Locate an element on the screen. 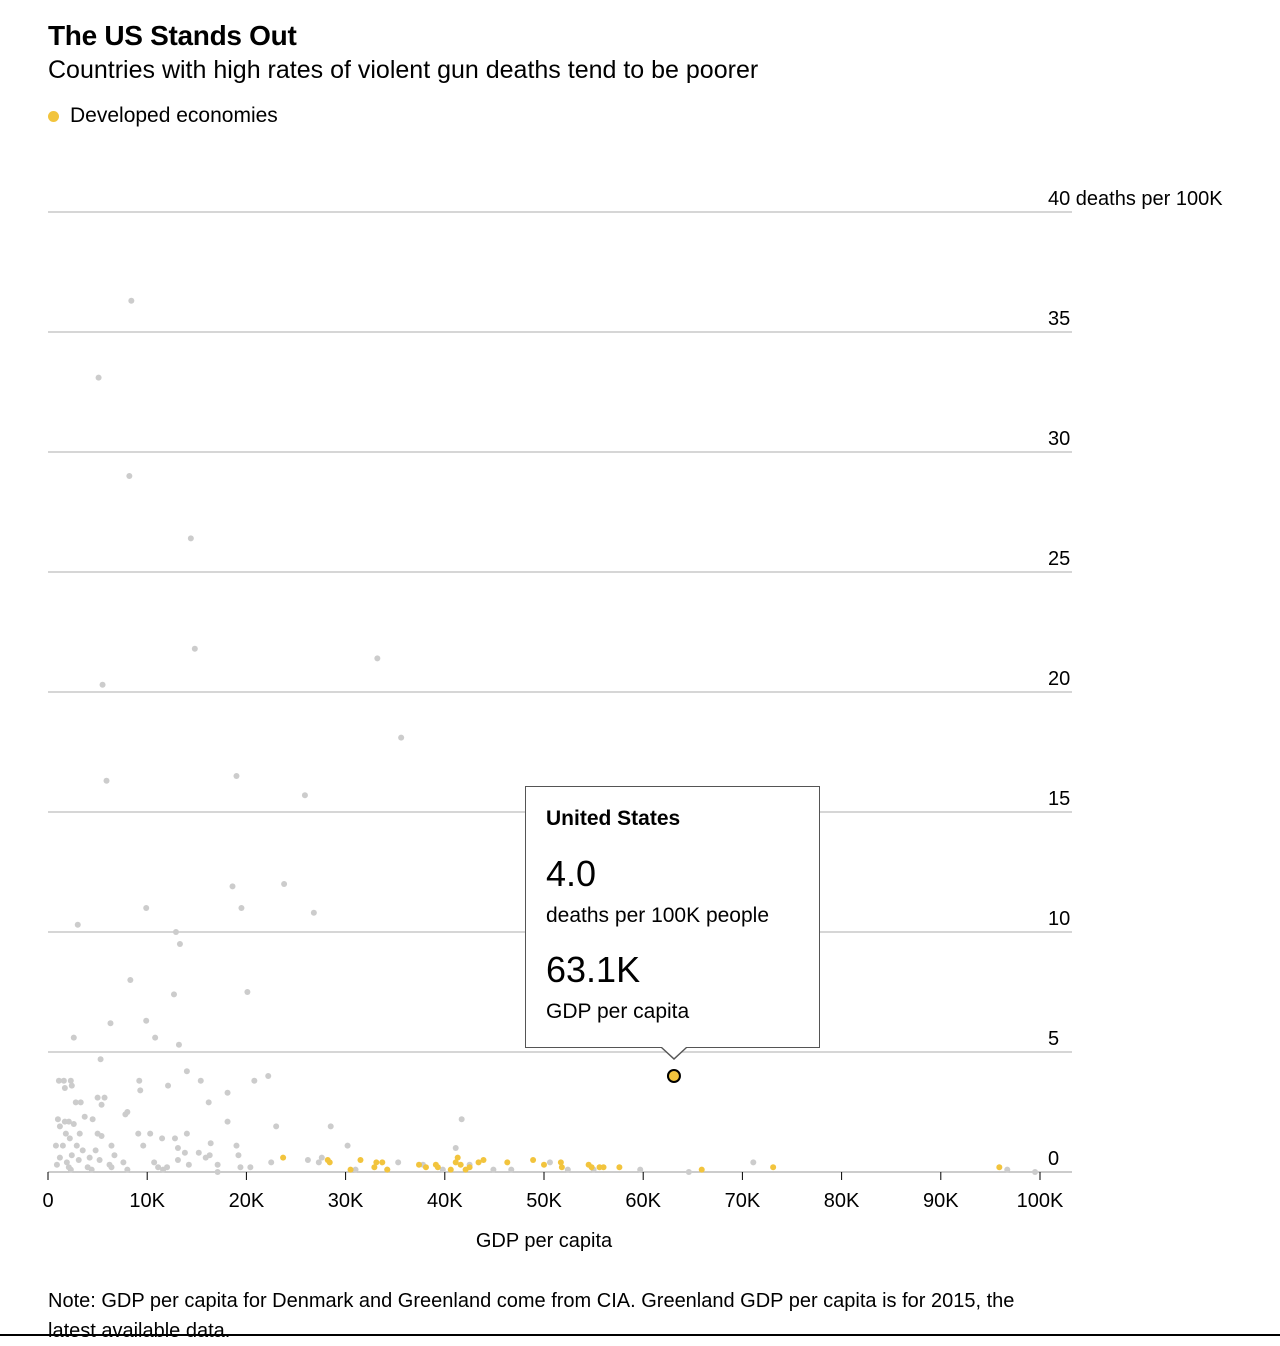 The image size is (1280, 1346). y-tick-label-0: 0 is located at coordinates (1053, 1159).